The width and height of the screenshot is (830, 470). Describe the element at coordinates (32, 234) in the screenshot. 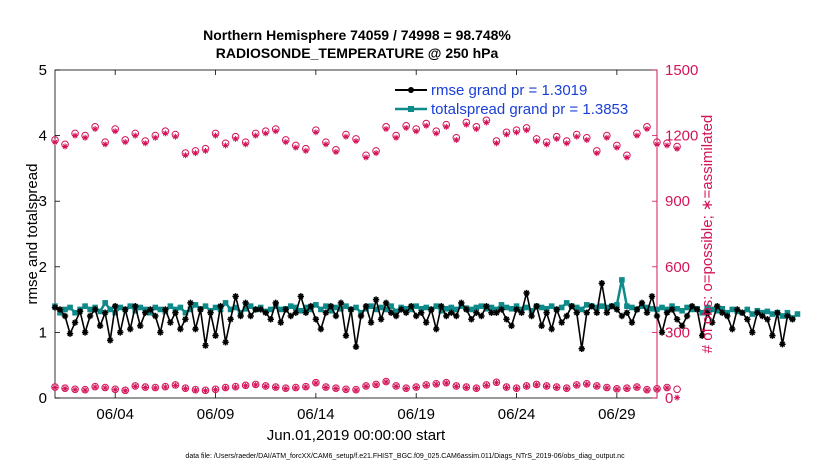

I see `y-axis-left-label: rmse and totalspread` at that location.